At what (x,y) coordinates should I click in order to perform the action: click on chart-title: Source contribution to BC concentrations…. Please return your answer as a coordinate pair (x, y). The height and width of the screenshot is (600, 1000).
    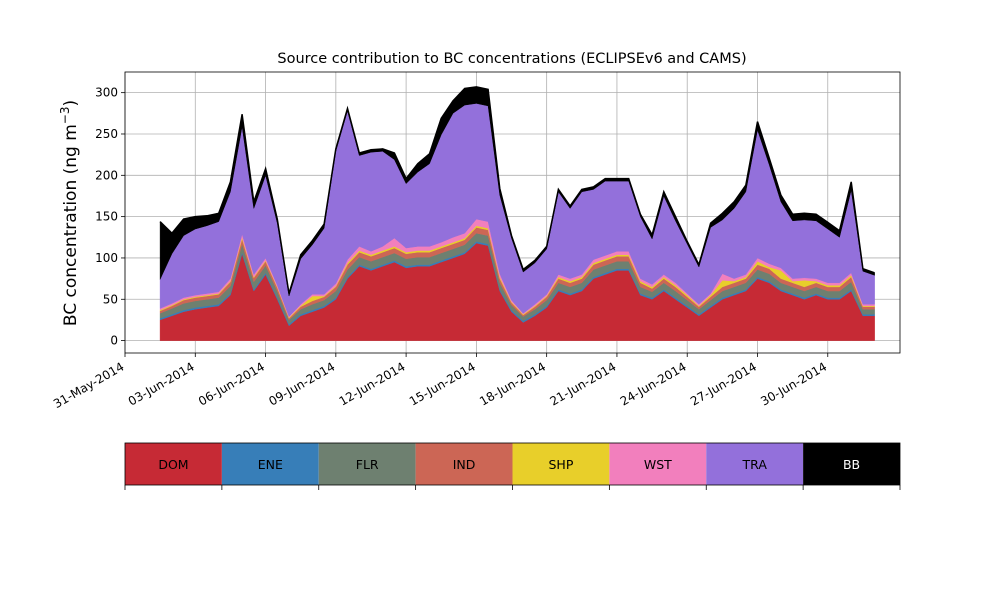
    Looking at the image, I should click on (511, 59).